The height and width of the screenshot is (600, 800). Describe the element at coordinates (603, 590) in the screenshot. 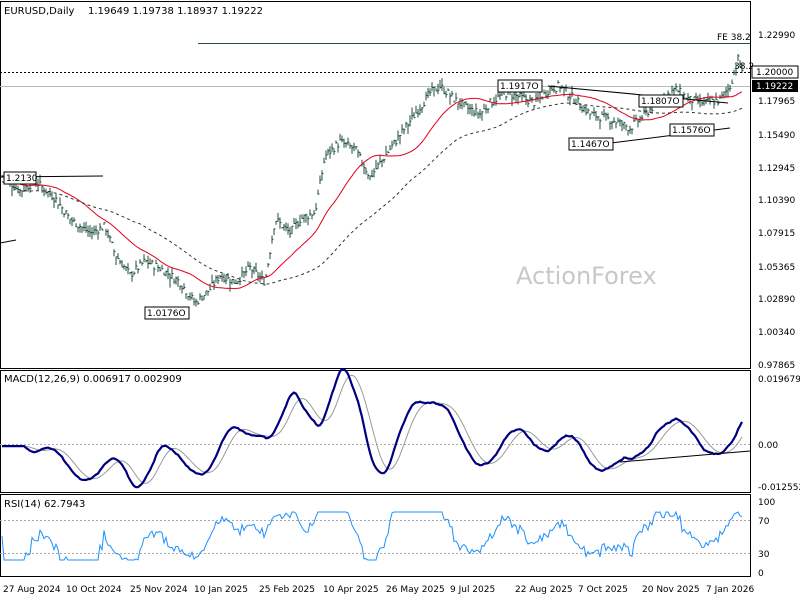

I see `x-tick-10: 7 Oct 2025` at that location.